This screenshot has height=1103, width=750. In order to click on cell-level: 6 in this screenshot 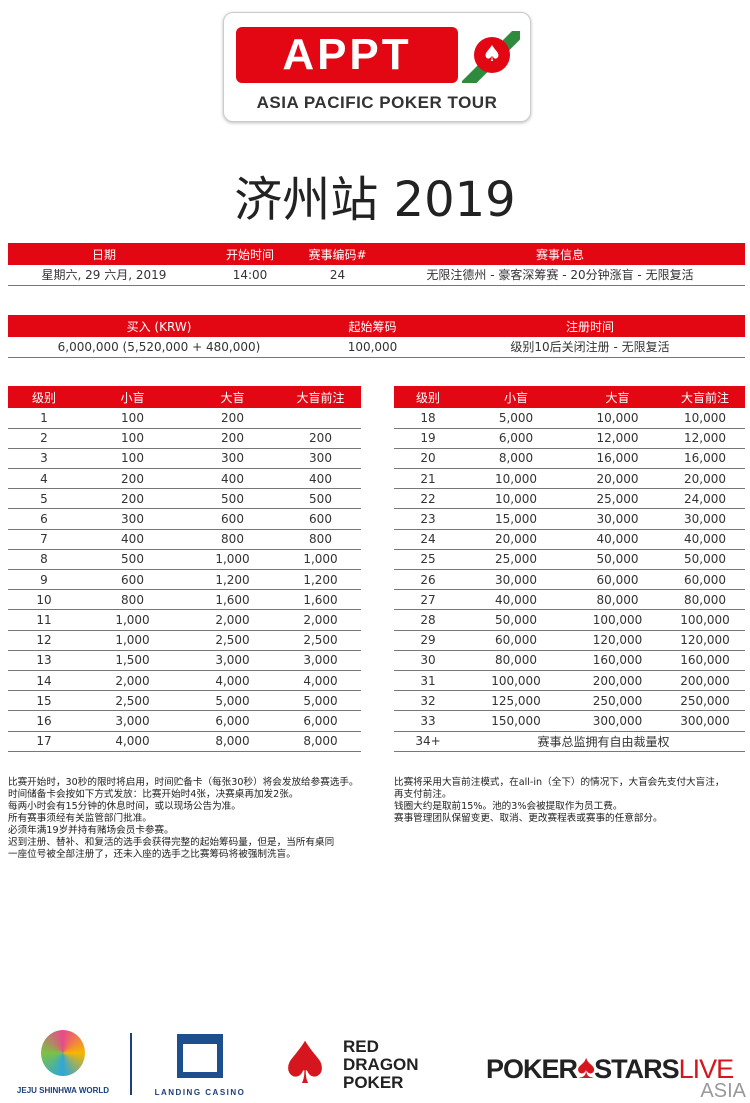, I will do `click(44, 519)`.